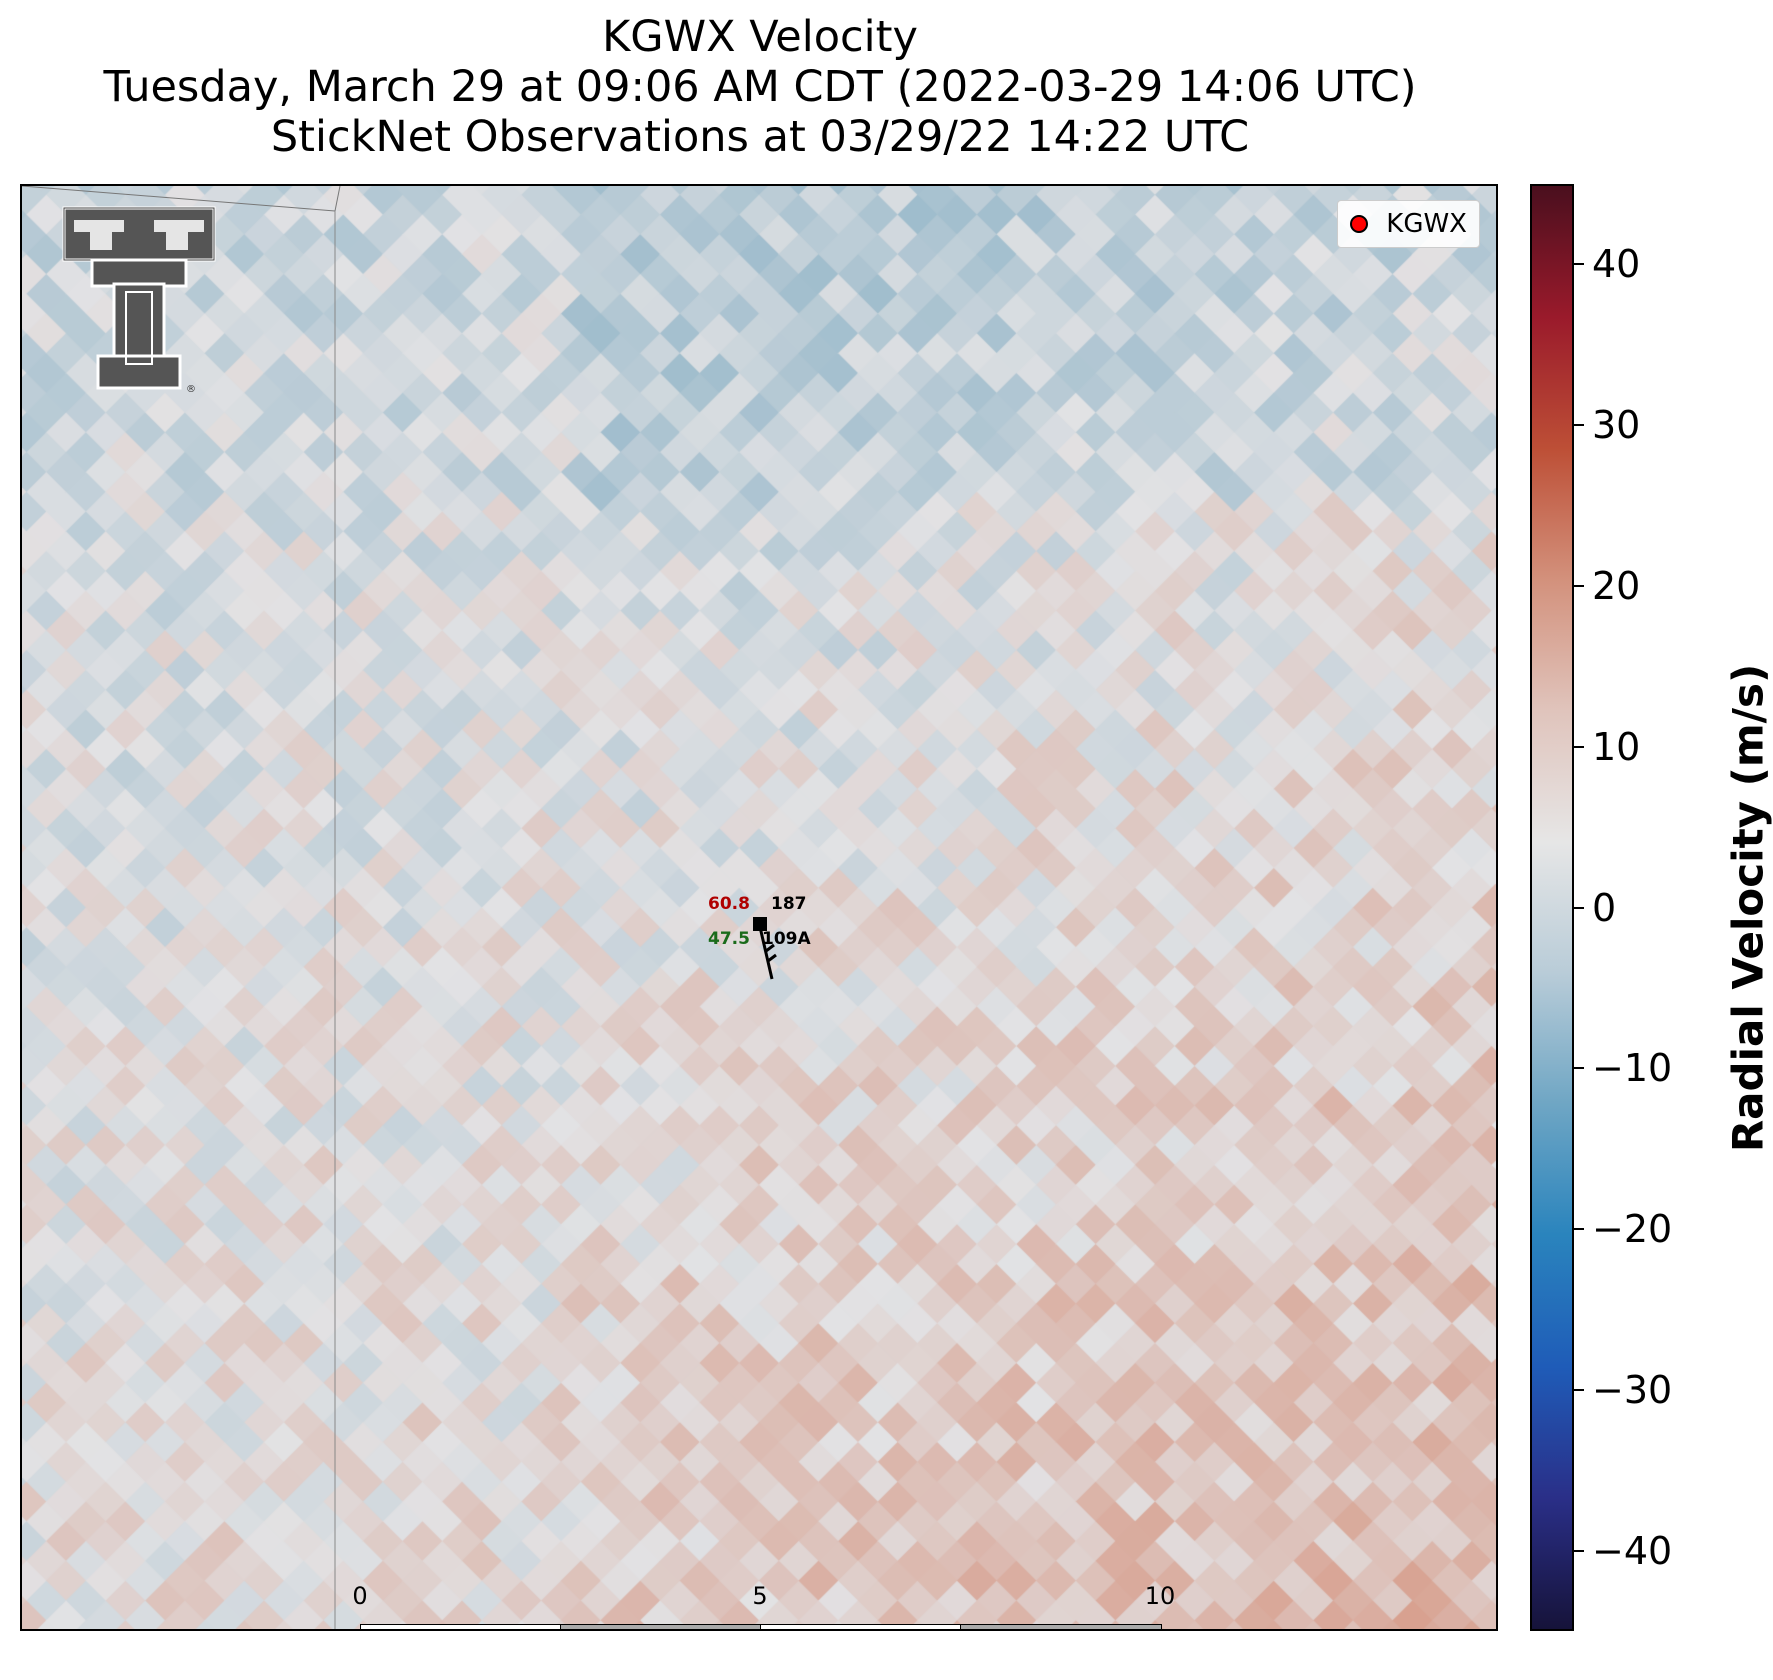  I want to click on station-id: 109A, so click(786, 939).